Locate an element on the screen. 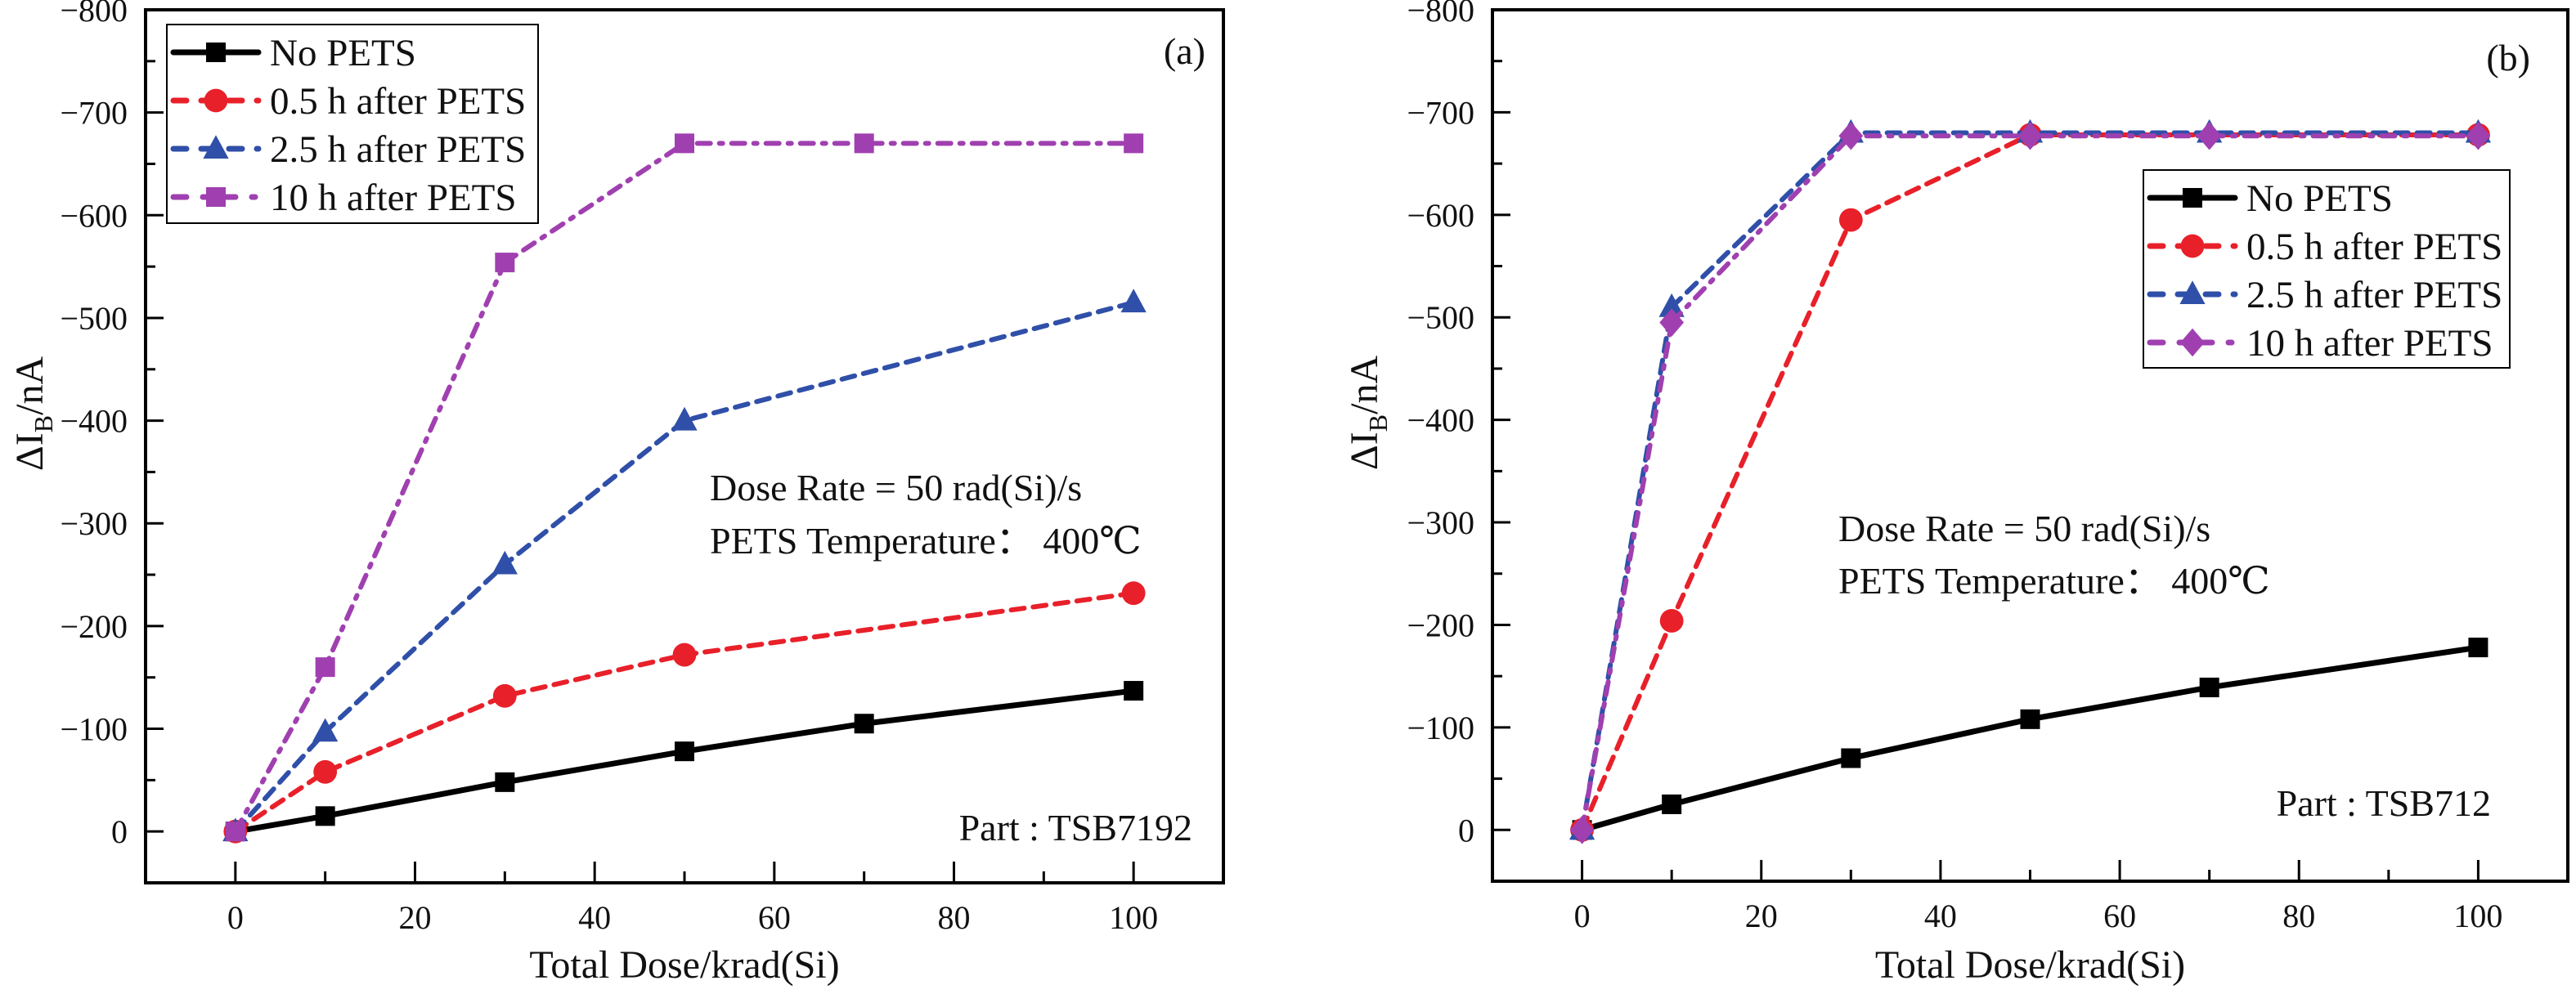 The height and width of the screenshot is (994, 2576). annotation-part: Part : TSB712 is located at coordinates (2384, 803).